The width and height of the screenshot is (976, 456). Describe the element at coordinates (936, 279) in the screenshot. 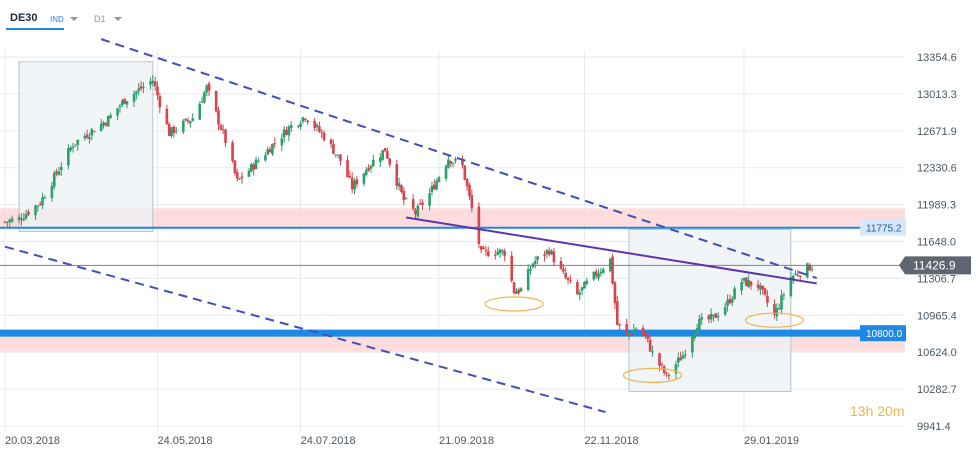

I see `y-tick-label: 11306.7` at that location.